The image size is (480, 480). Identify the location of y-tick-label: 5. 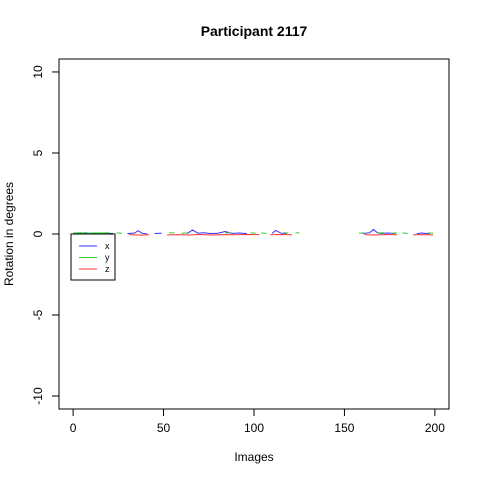
(38, 152).